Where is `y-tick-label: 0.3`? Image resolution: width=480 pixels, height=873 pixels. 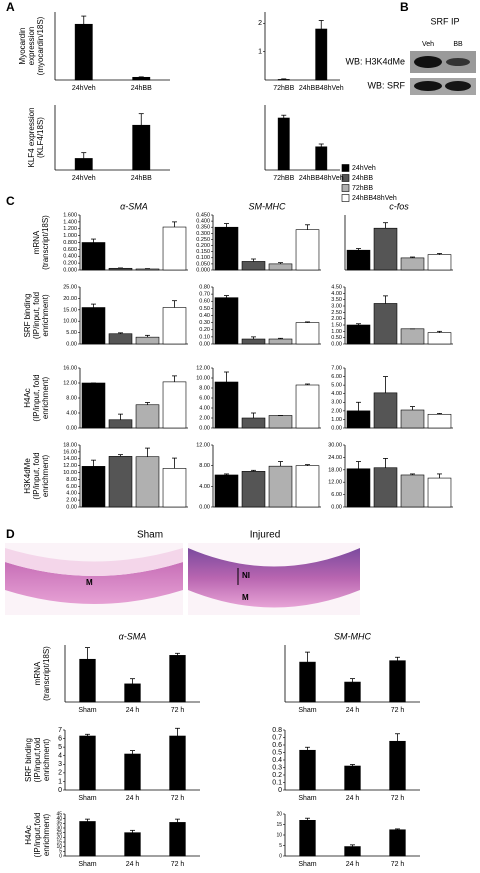
y-tick-label: 0.3 is located at coordinates (277, 767).